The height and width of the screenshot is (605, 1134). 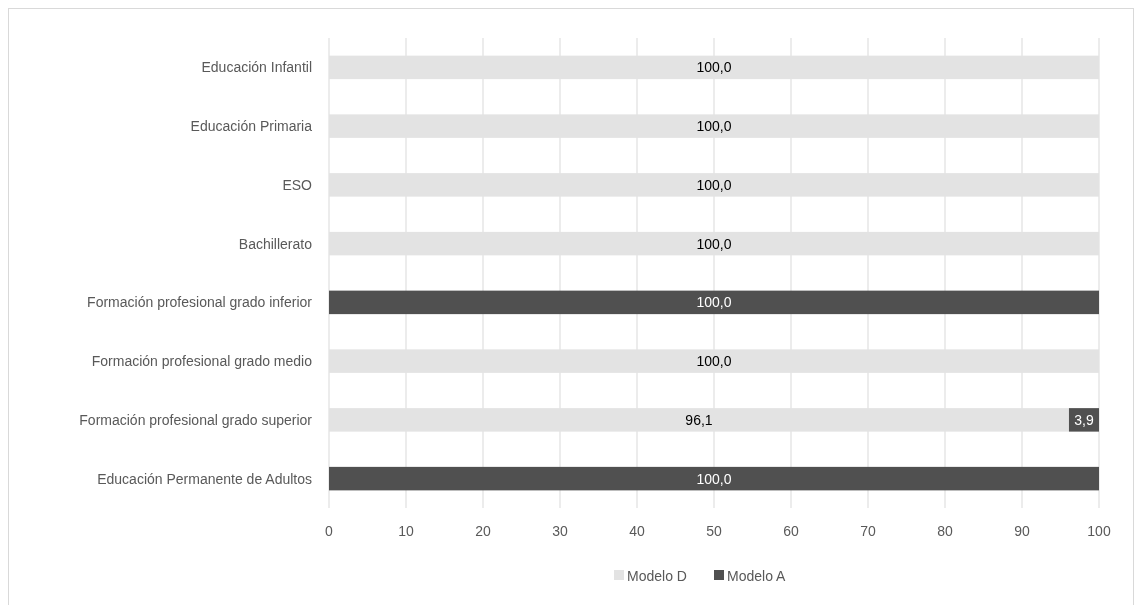 What do you see at coordinates (714, 531) in the screenshot?
I see `x-tick-label: 50` at bounding box center [714, 531].